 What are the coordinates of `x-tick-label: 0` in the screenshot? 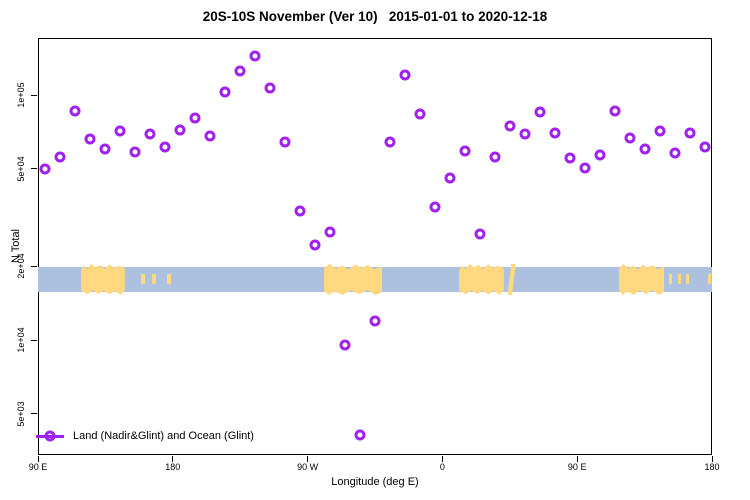 It's located at (442, 467).